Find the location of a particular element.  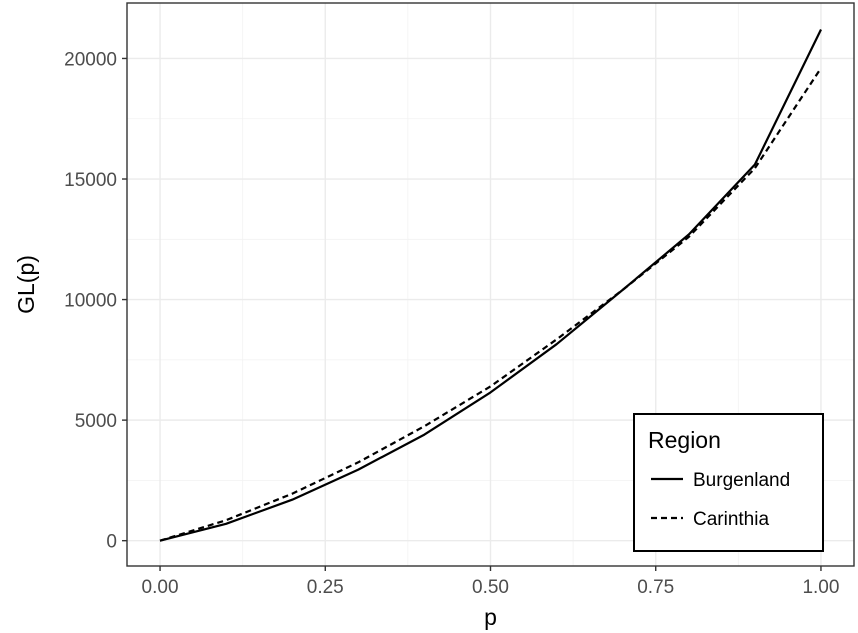

x-tick-label: 0.25 is located at coordinates (325, 587).